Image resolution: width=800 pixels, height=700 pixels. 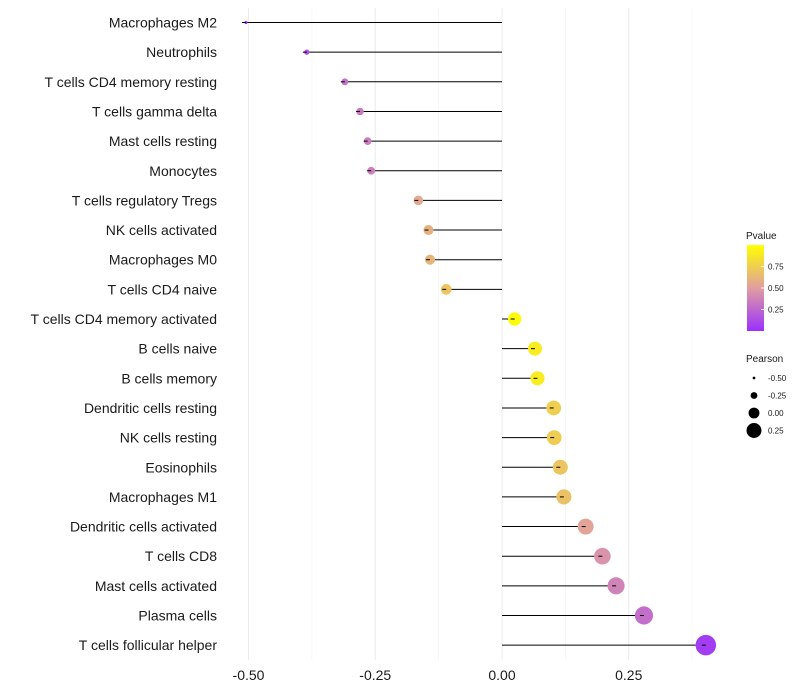 I want to click on category-label: Plasma cells, so click(x=177, y=616).